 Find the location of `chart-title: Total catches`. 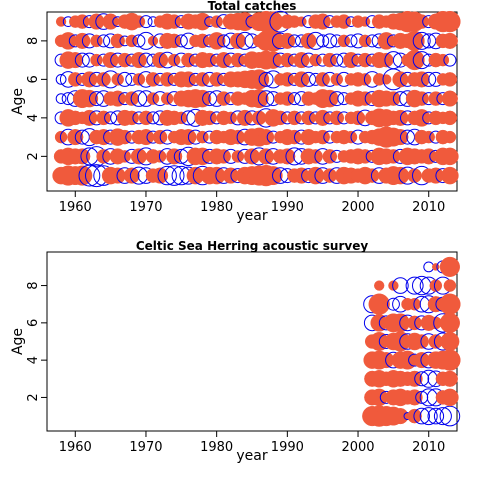

chart-title: Total catches is located at coordinates (252, 6).